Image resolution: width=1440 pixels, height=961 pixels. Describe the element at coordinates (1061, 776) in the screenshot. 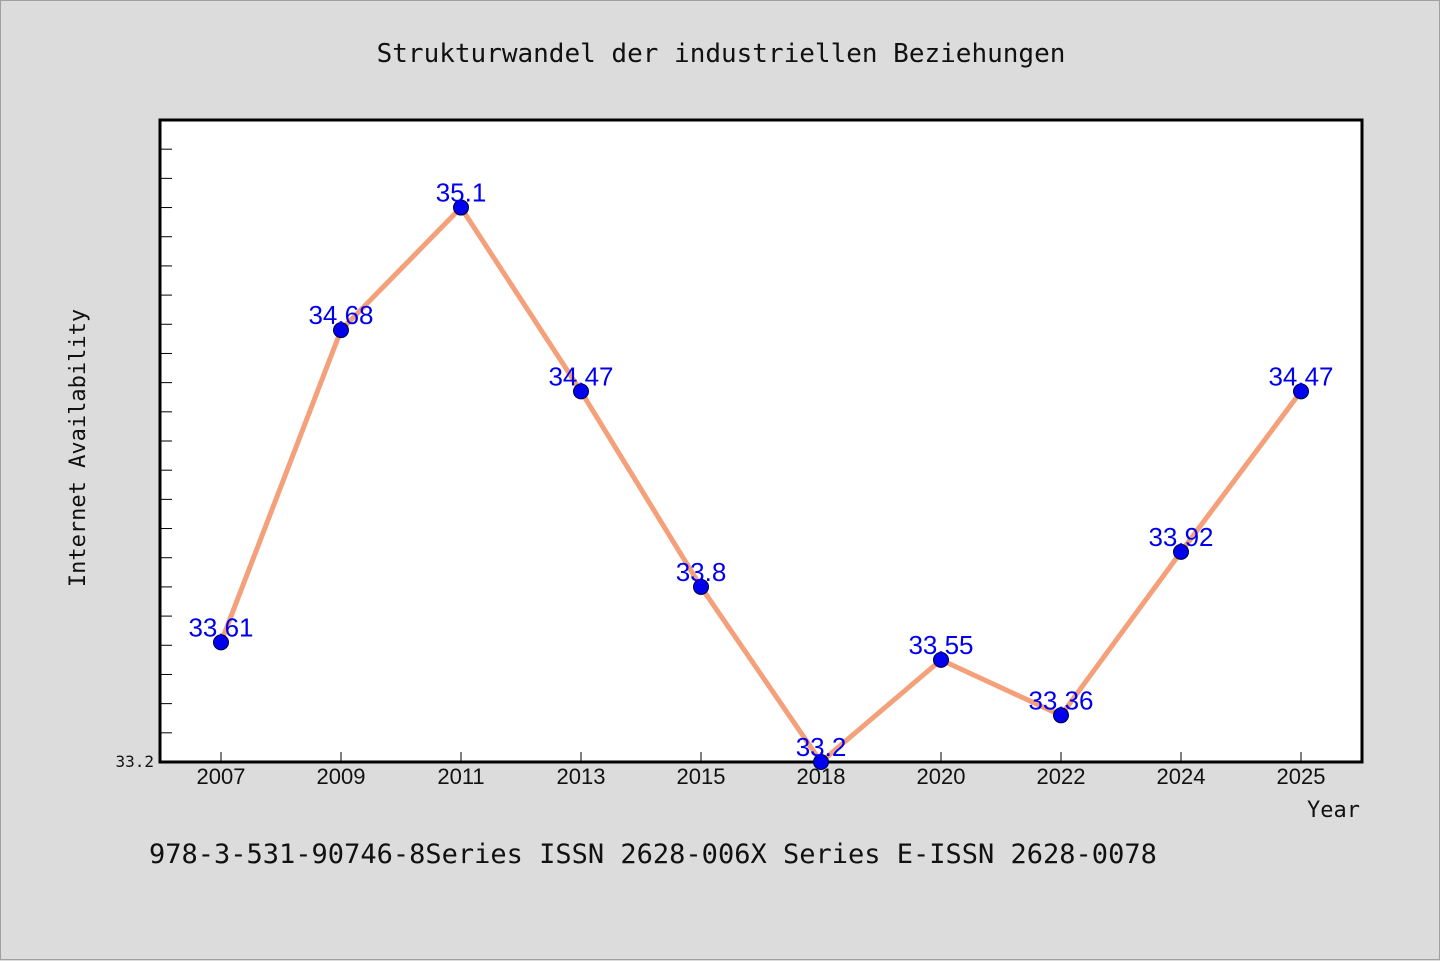

I see `x-tick-label: 2022` at that location.